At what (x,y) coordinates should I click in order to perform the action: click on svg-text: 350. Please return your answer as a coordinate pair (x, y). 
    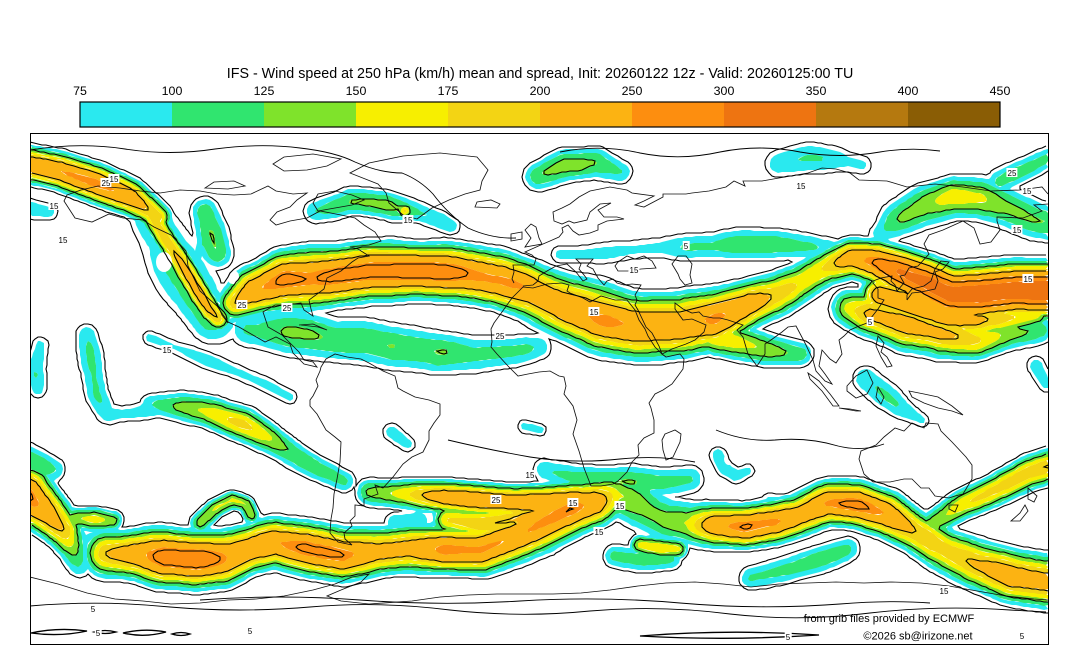
    Looking at the image, I should click on (816, 91).